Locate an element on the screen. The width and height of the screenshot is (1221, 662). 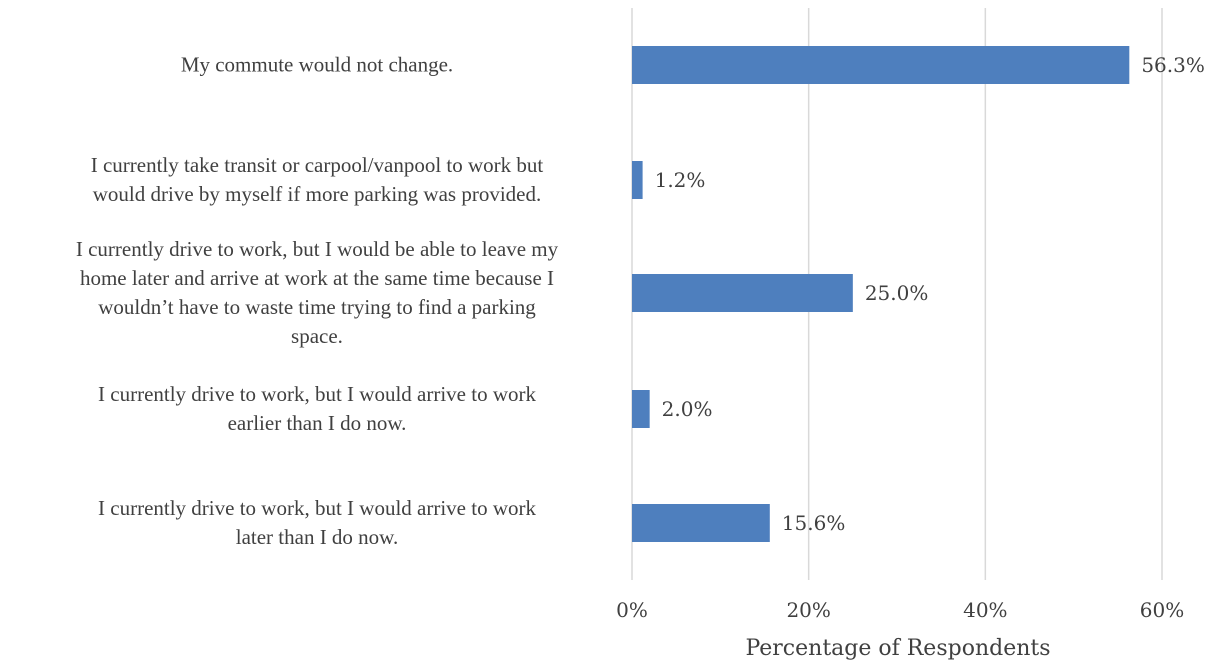
x-tick-label: 0% is located at coordinates (632, 610).